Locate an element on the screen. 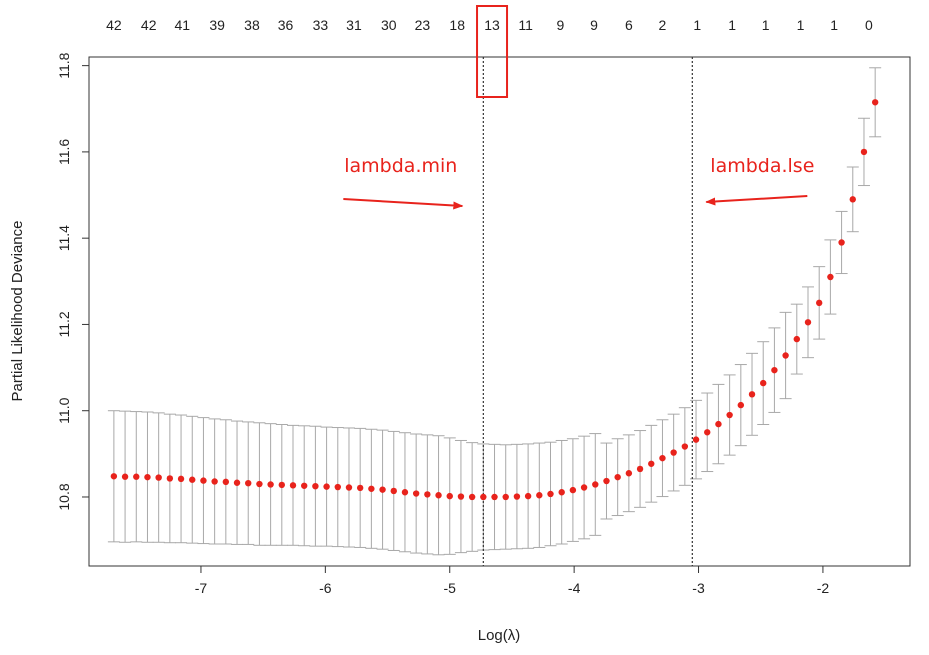 This screenshot has width=929, height=655. x-tick-label: -3 is located at coordinates (698, 588).